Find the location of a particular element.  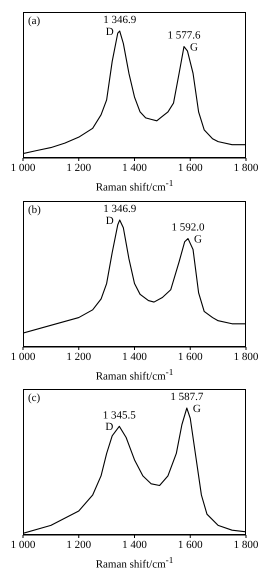

chart-title: (c) is located at coordinates (34, 398).